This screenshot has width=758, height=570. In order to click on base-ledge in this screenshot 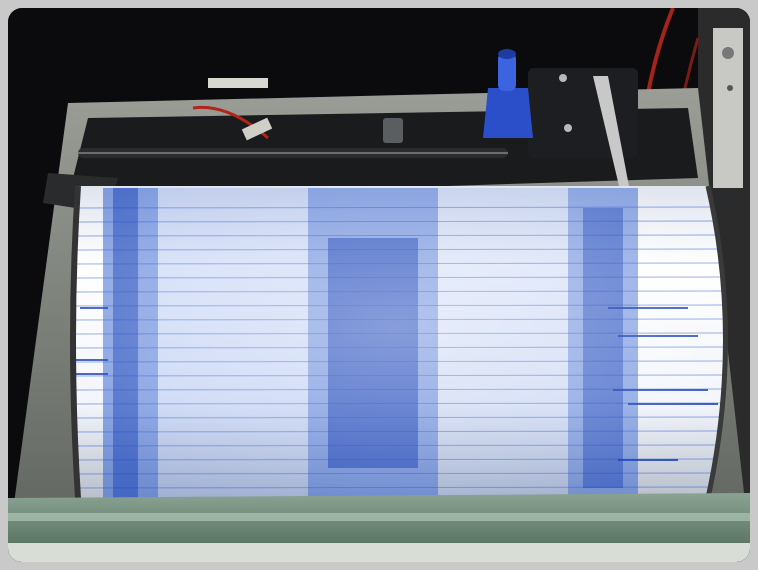, I will do `click(379, 552)`.